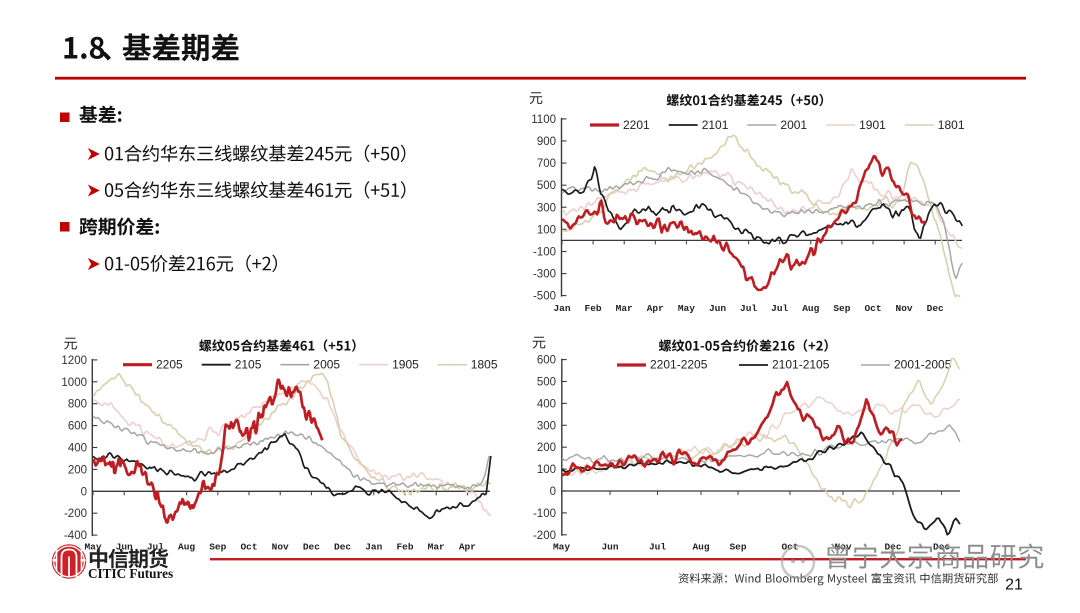 The image size is (1080, 613). I want to click on svg-text: 1805, so click(484, 365).